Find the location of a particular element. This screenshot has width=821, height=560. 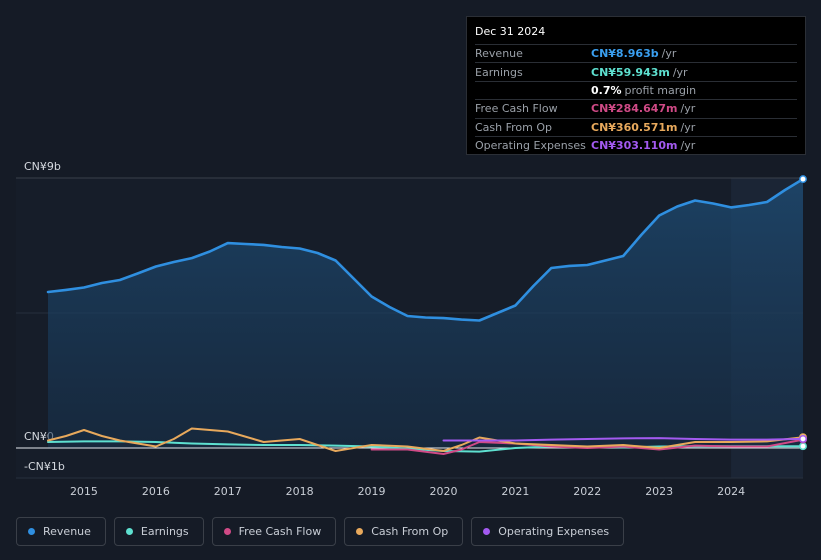

tooltip-value: CN¥360.571m is located at coordinates (634, 127).